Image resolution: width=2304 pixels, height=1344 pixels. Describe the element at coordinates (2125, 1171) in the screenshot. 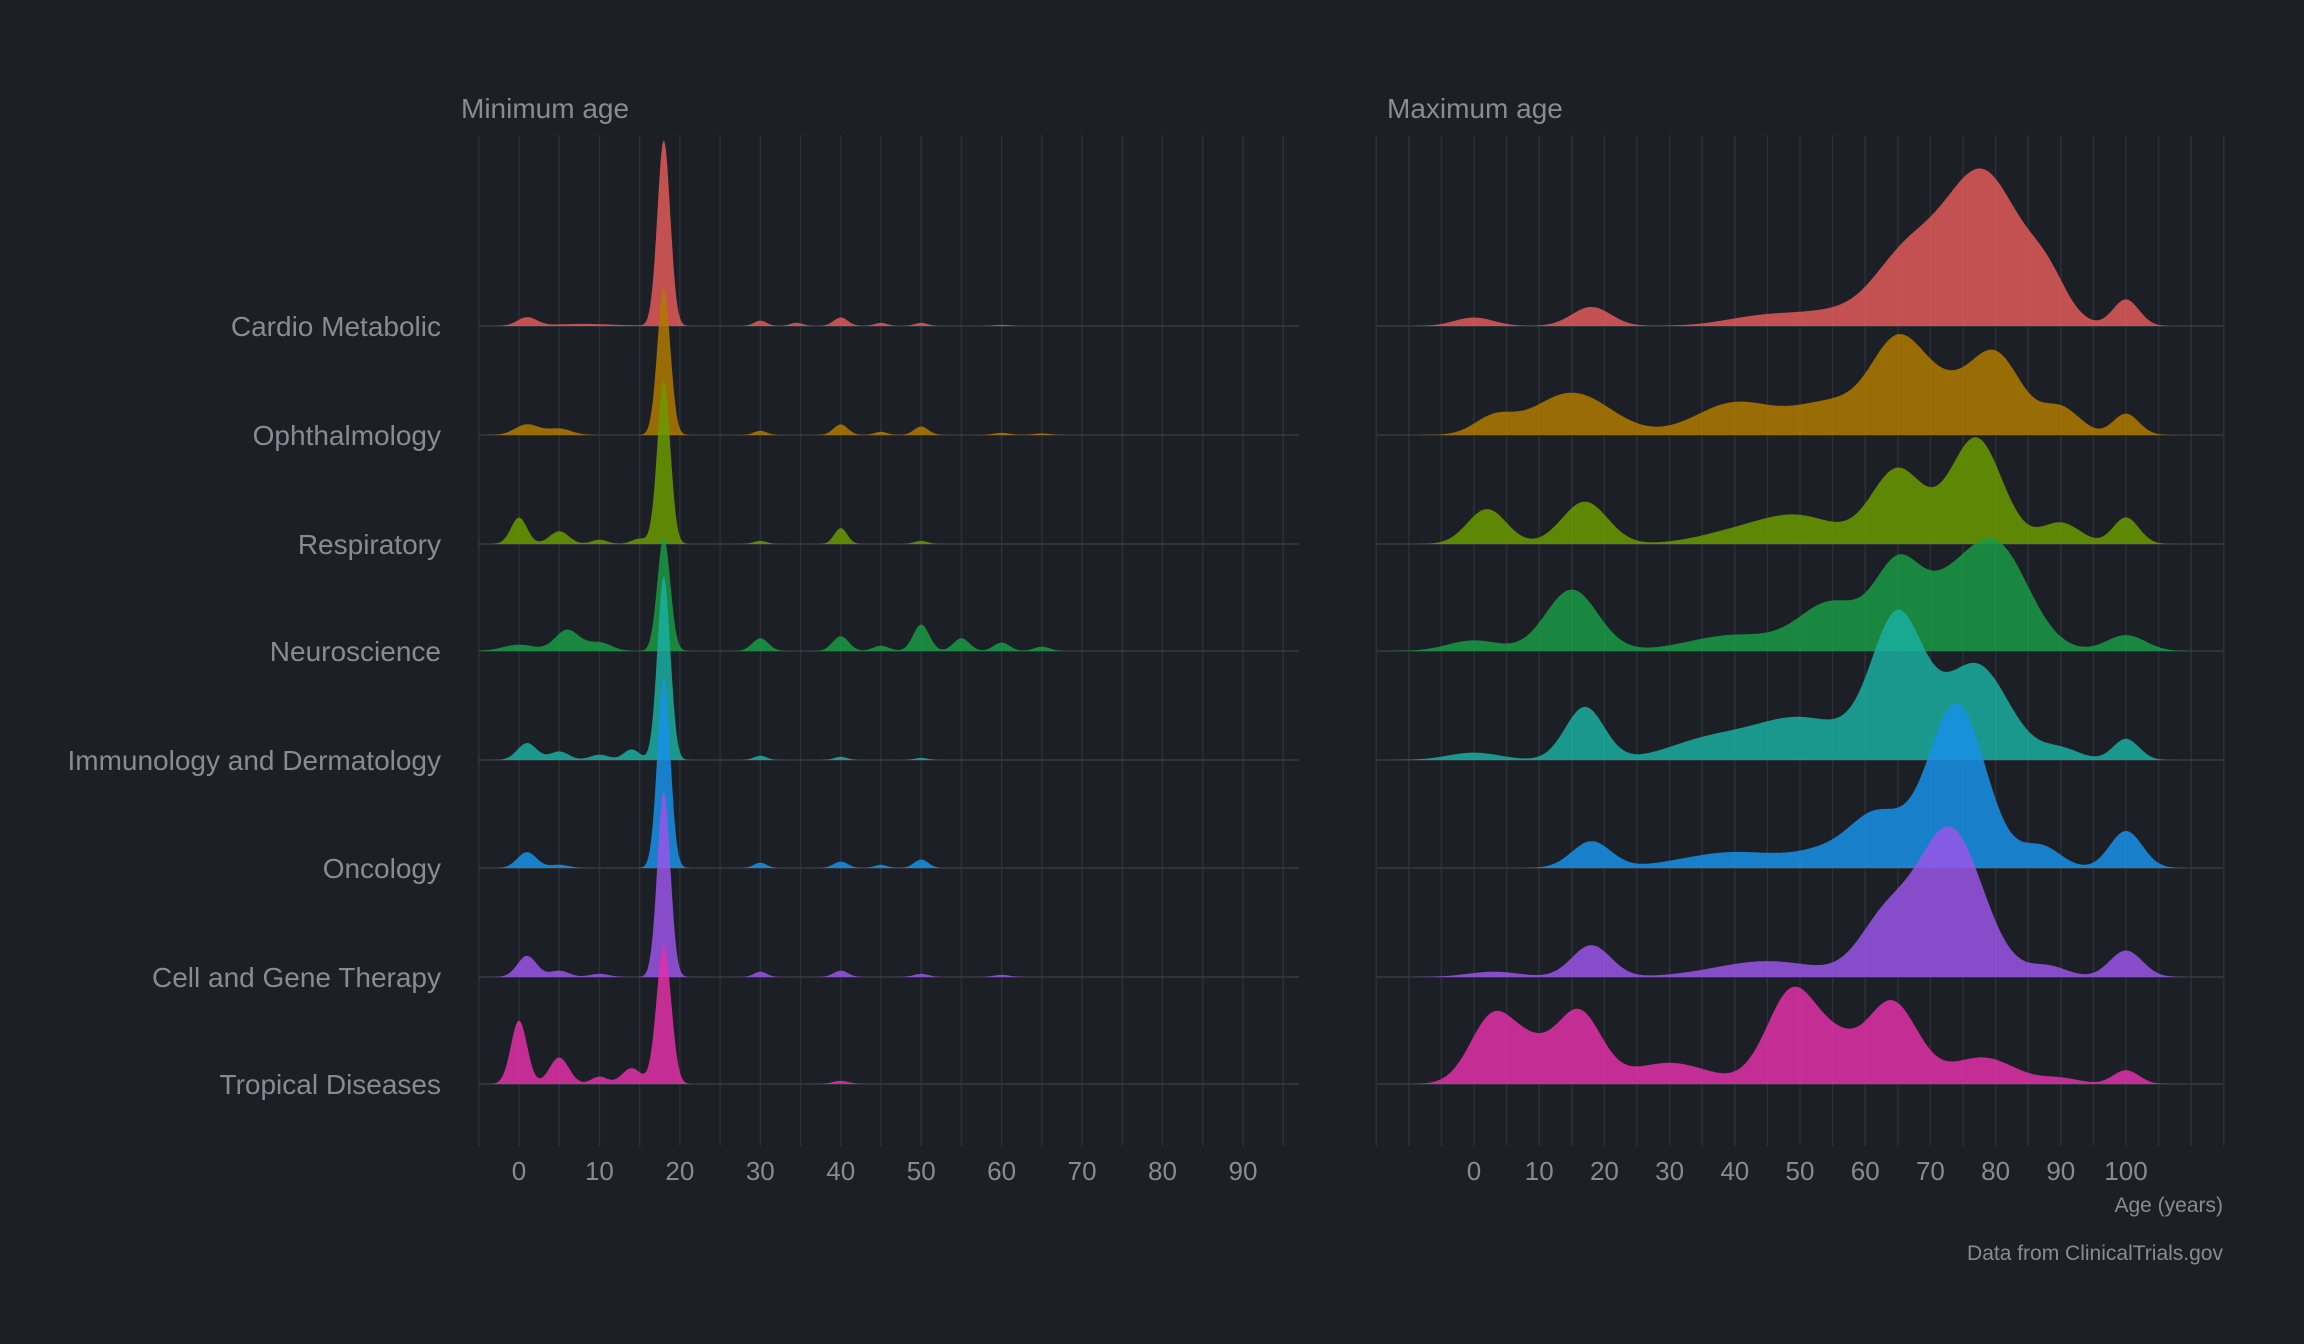

I see `x-tick-label: 100` at that location.